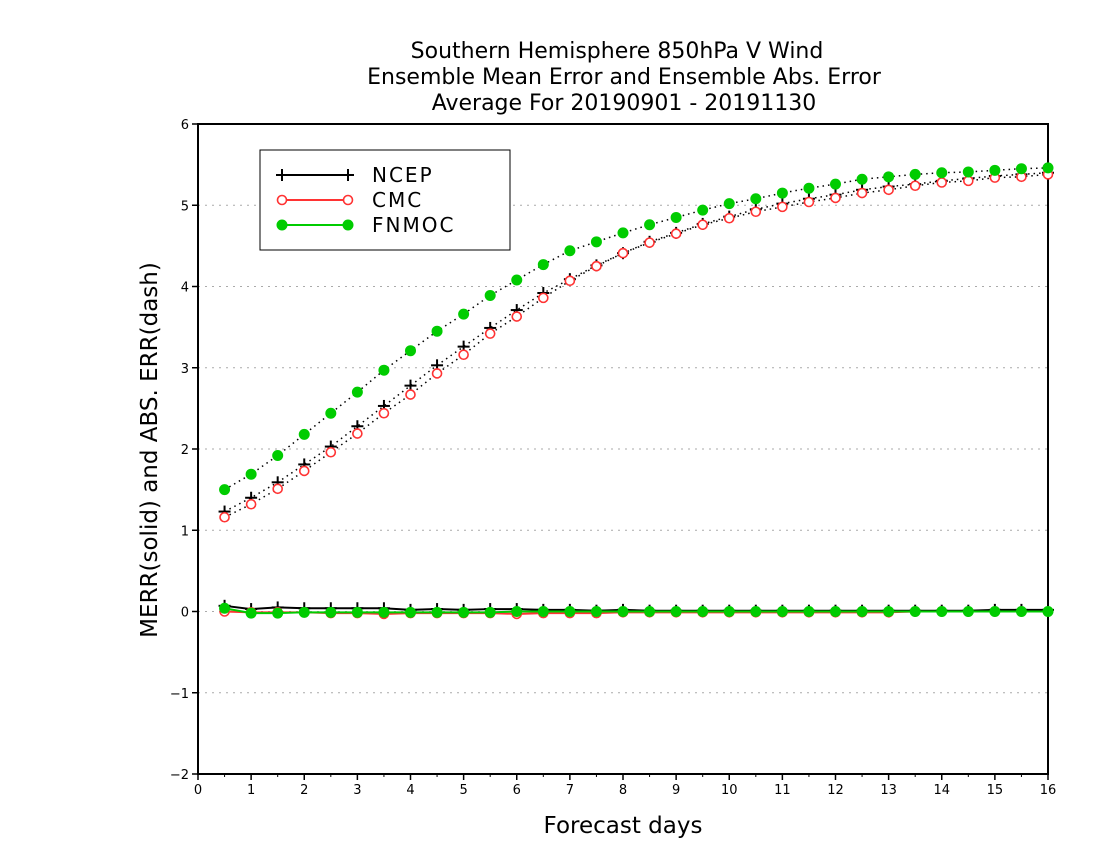 The image size is (1100, 850). I want to click on series-ncep-mean-error, so click(636, 608).